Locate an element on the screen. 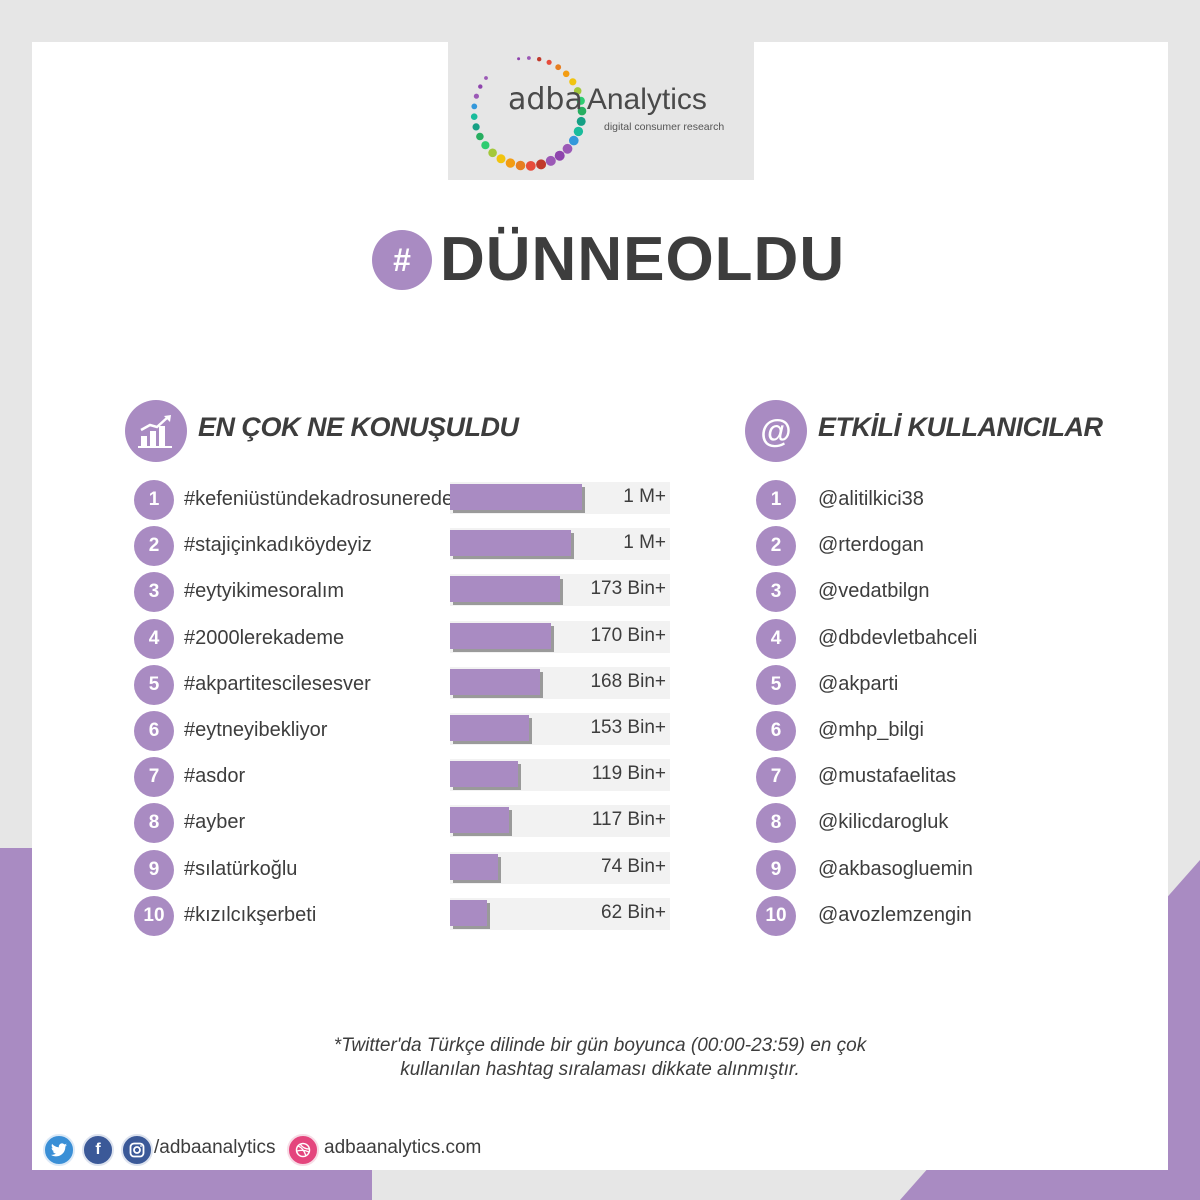 Image resolution: width=1200 pixels, height=1200 pixels. volume-value: 170 Bin+ is located at coordinates (628, 635).